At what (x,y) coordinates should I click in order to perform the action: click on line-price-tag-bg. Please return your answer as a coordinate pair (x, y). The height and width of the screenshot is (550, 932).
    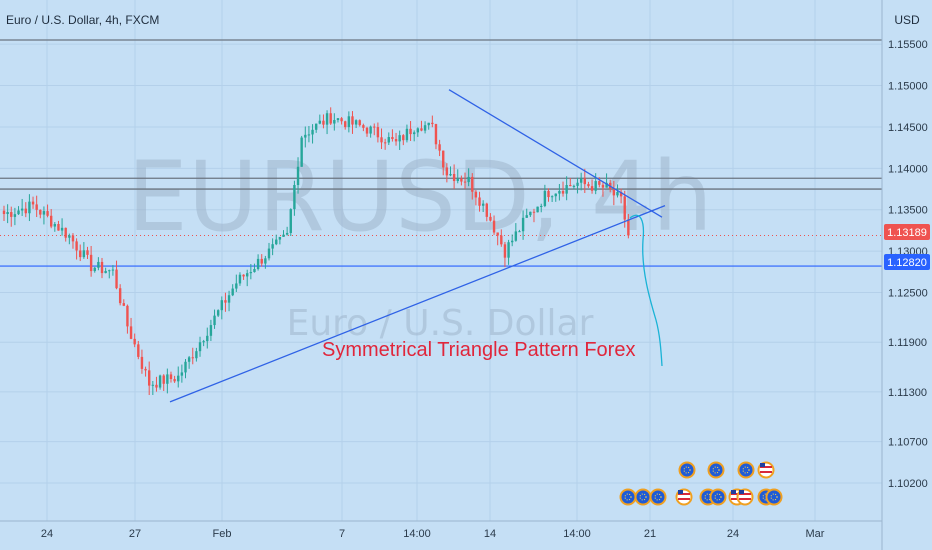
    Looking at the image, I should click on (907, 262).